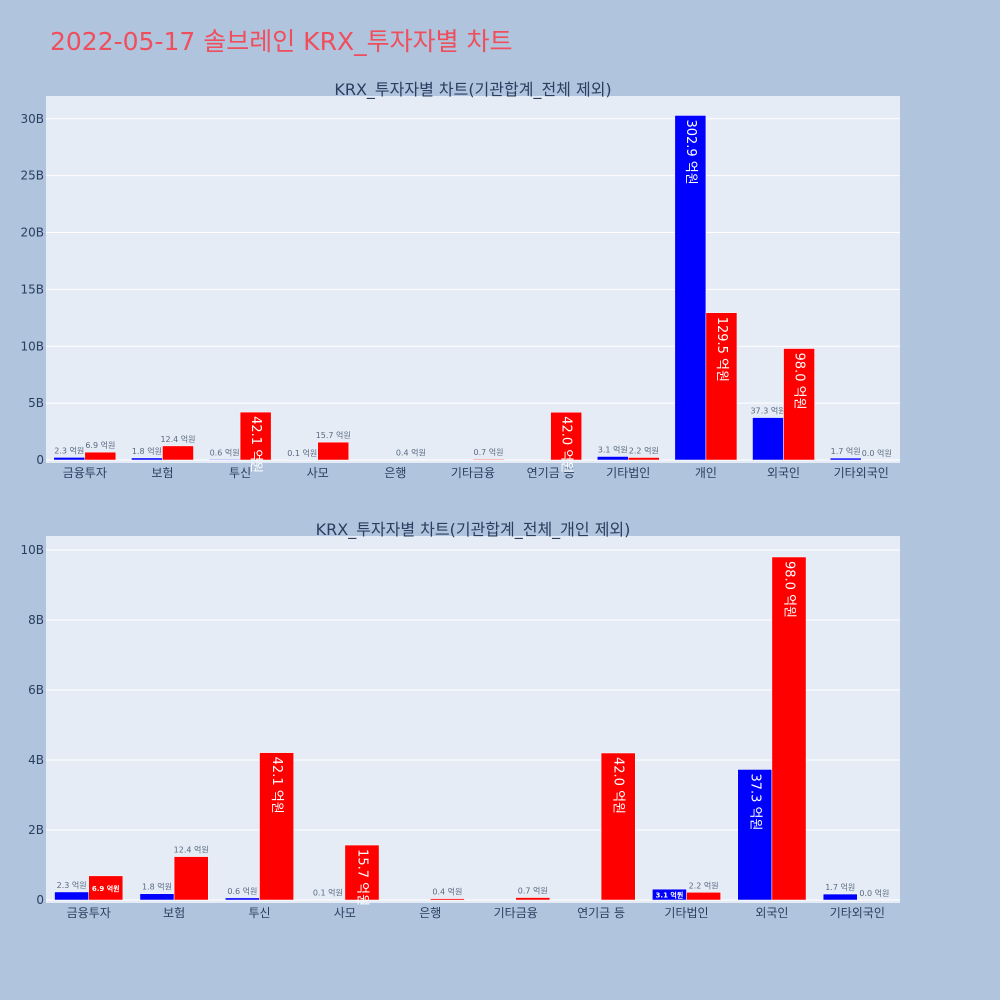 The width and height of the screenshot is (1000, 1000). Describe the element at coordinates (36, 830) in the screenshot. I see `y-tick-label: 2B` at that location.